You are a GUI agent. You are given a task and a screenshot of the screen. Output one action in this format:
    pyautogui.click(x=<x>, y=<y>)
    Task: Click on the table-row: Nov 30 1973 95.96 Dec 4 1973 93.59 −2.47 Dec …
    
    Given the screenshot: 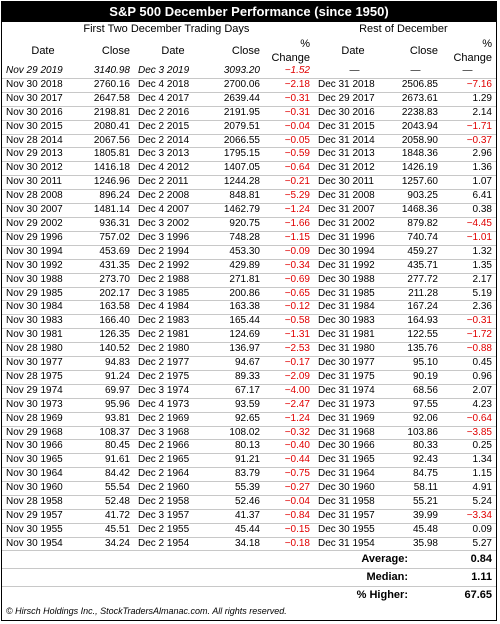 What is the action you would take?
    pyautogui.click(x=249, y=405)
    